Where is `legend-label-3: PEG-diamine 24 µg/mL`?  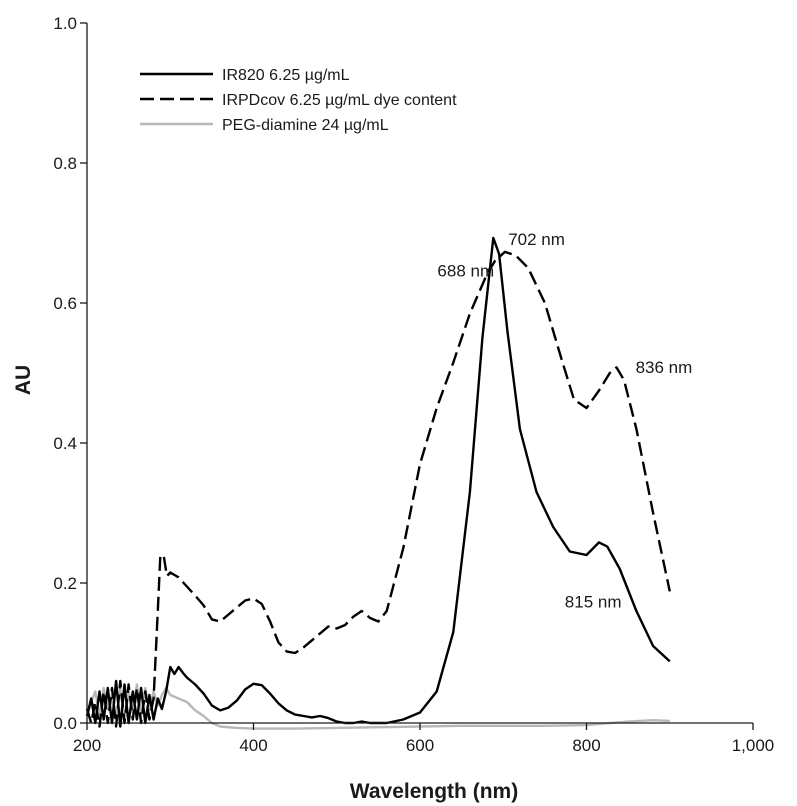 legend-label-3: PEG-diamine 24 µg/mL is located at coordinates (305, 125).